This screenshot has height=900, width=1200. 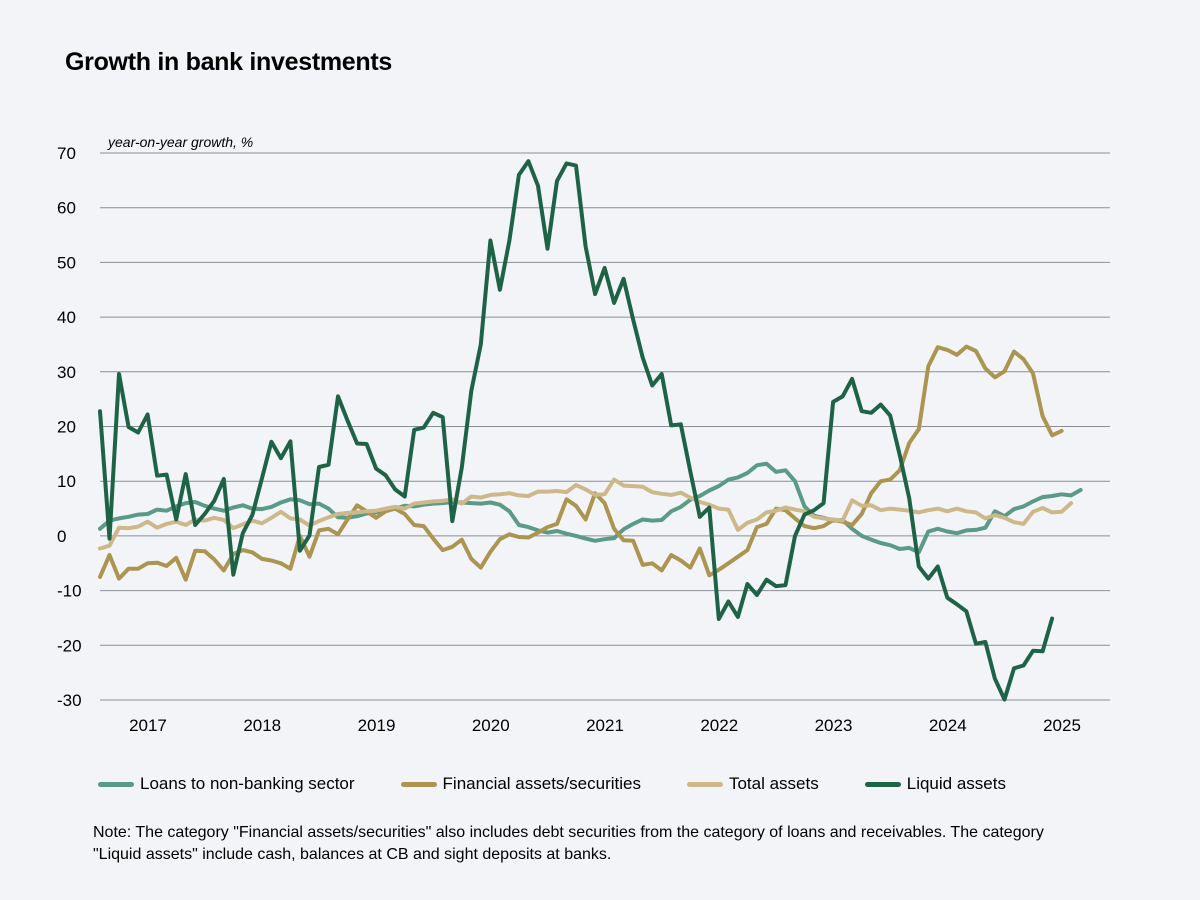 What do you see at coordinates (61, 536) in the screenshot?
I see `y-tick-label: 0` at bounding box center [61, 536].